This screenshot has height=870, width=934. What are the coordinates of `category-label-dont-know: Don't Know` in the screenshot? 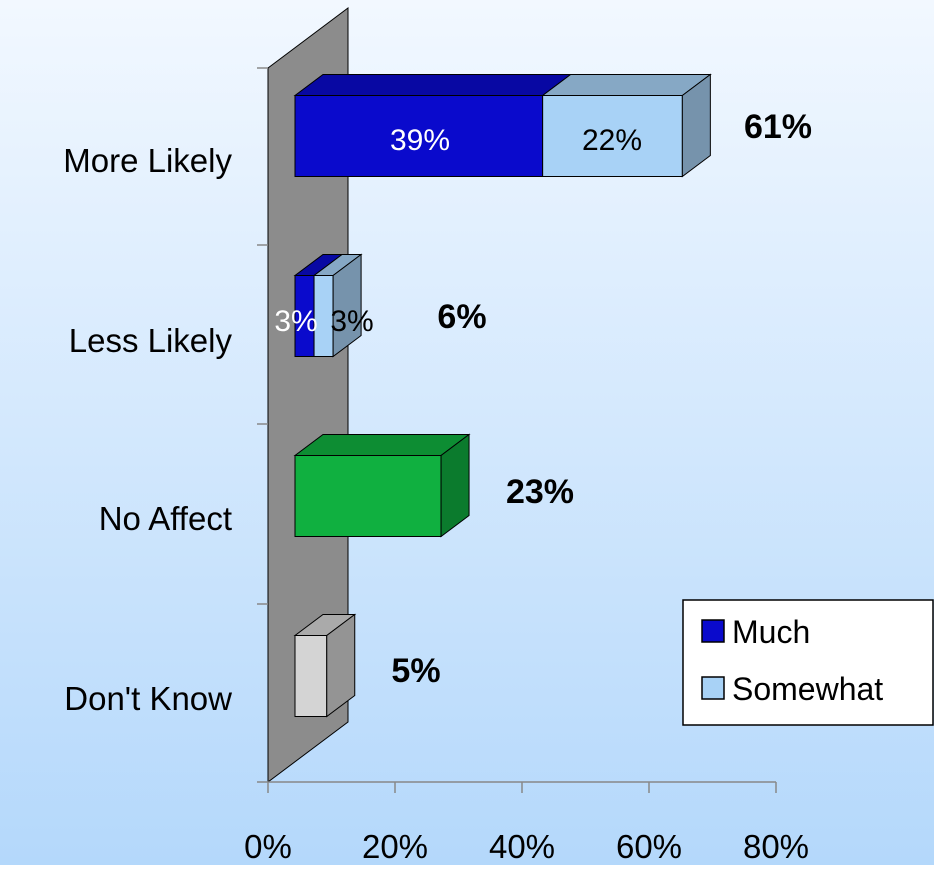 It's located at (148, 698).